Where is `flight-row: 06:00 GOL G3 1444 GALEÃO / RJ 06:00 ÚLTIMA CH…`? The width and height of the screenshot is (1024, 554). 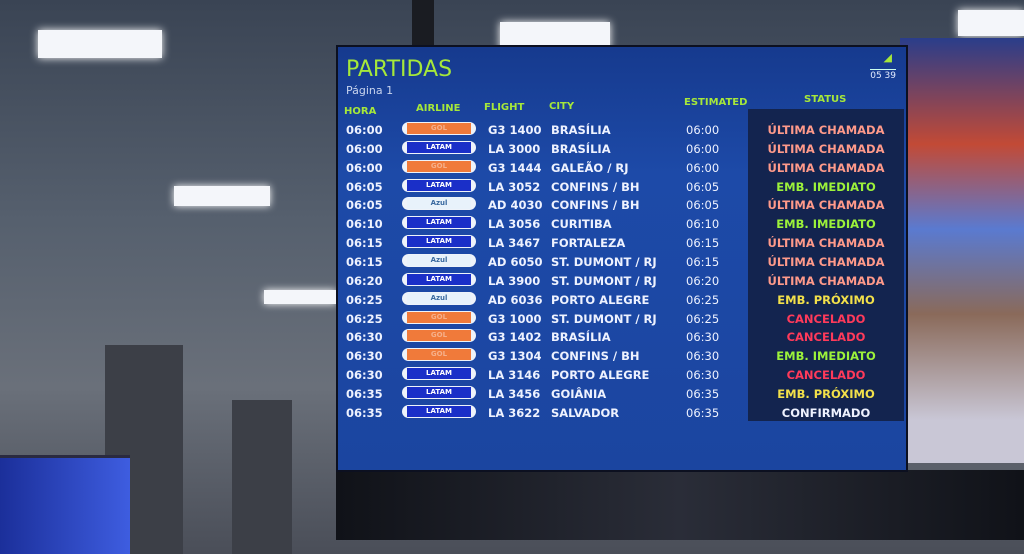 flight-row: 06:00 GOL G3 1444 GALEÃO / RJ 06:00 ÚLTIMA CH… is located at coordinates (622, 167).